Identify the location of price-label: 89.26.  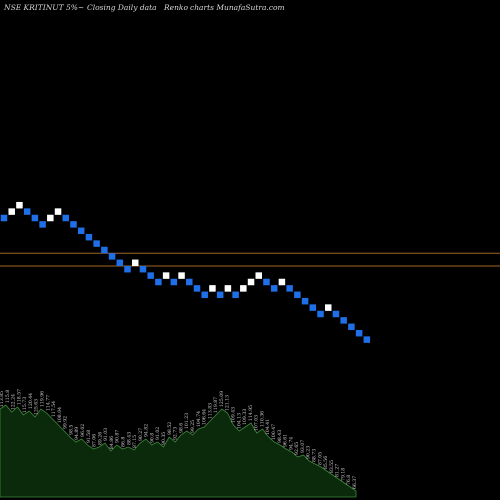
(100, 438).